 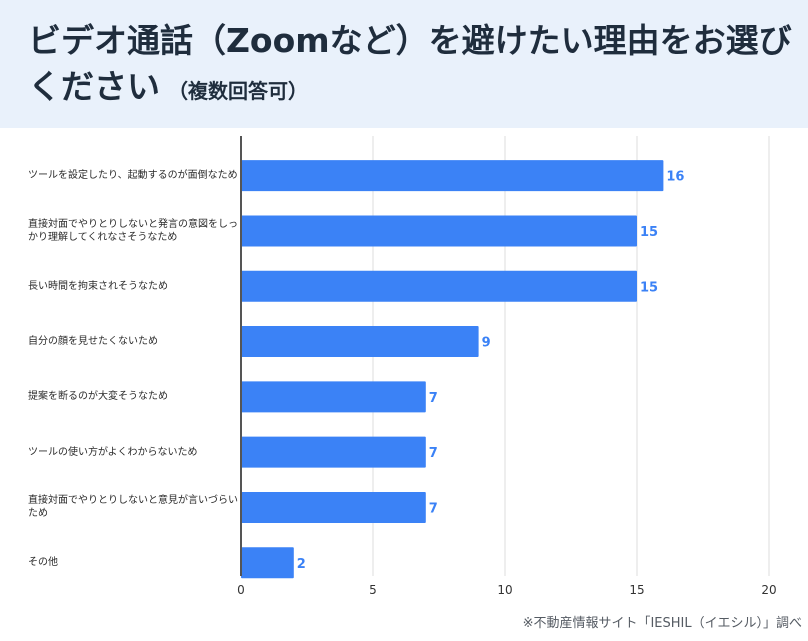 I want to click on data-label: 9, so click(x=486, y=343).